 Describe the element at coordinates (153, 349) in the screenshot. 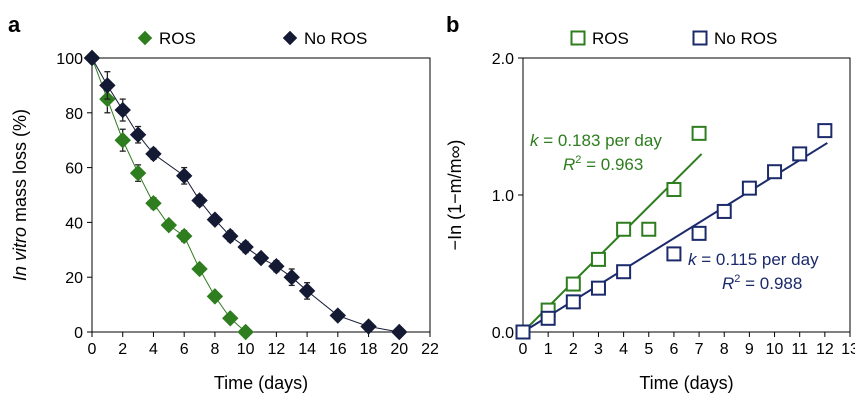

I see `x-tick-label-a: 4` at that location.